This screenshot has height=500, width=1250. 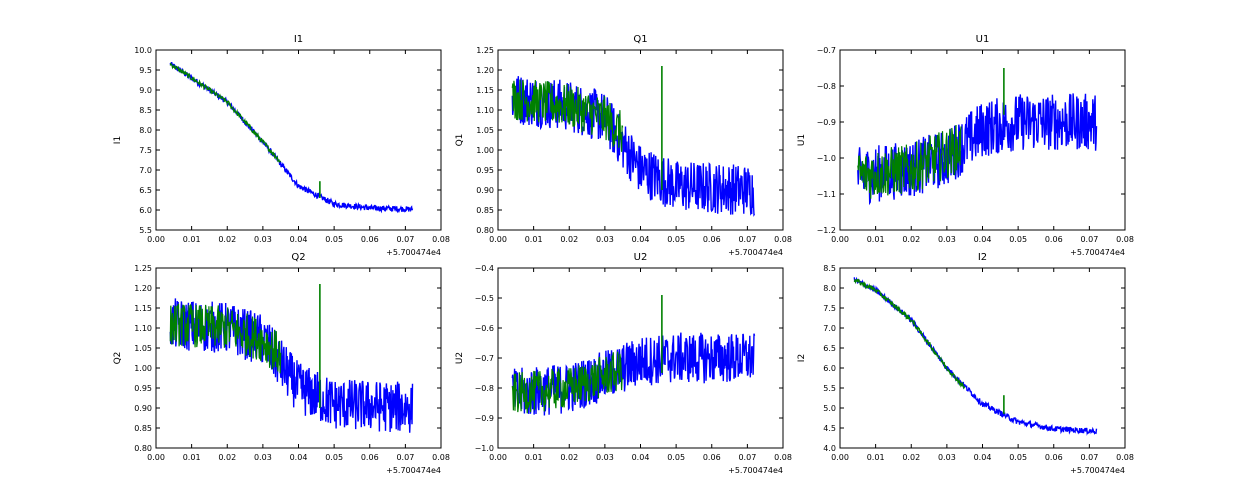 What do you see at coordinates (145, 70) in the screenshot?
I see `y-tick-label: 9.5` at bounding box center [145, 70].